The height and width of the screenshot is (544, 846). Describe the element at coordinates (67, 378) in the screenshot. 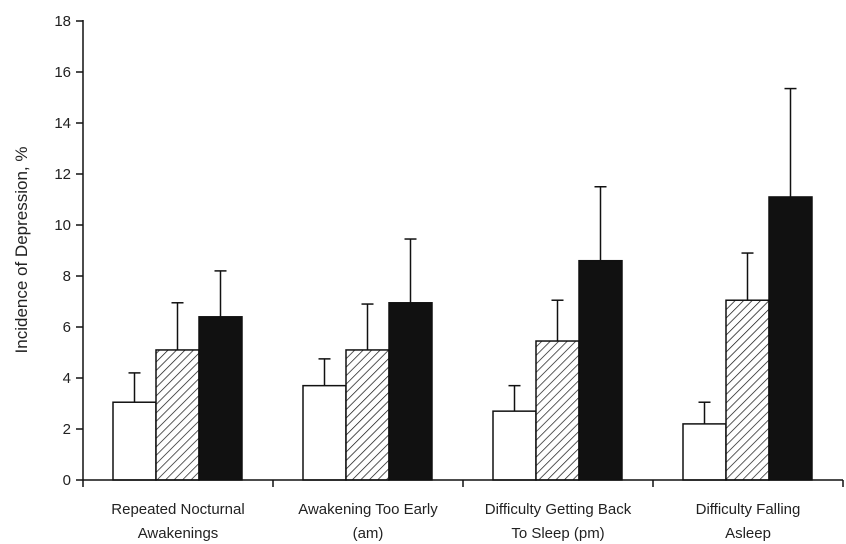

I see `y-tick-label: 4` at that location.